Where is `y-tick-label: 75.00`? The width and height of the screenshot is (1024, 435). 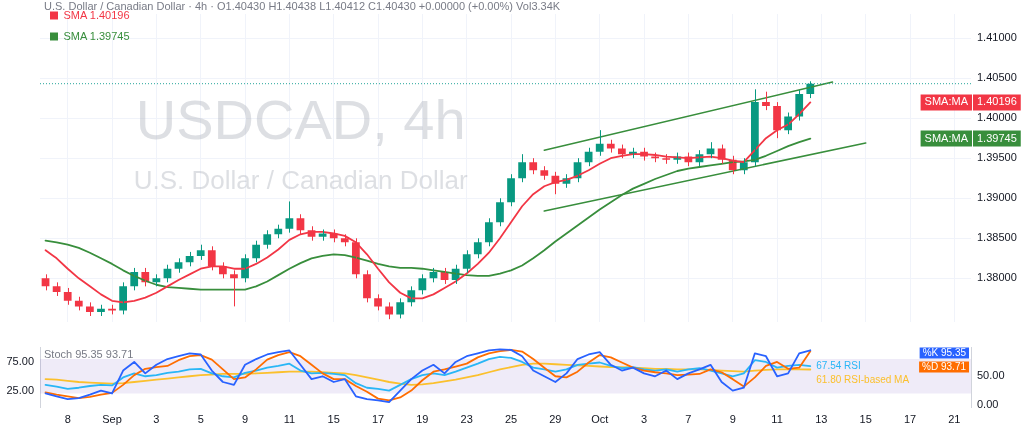 y-tick-label: 75.00 is located at coordinates (20, 360).